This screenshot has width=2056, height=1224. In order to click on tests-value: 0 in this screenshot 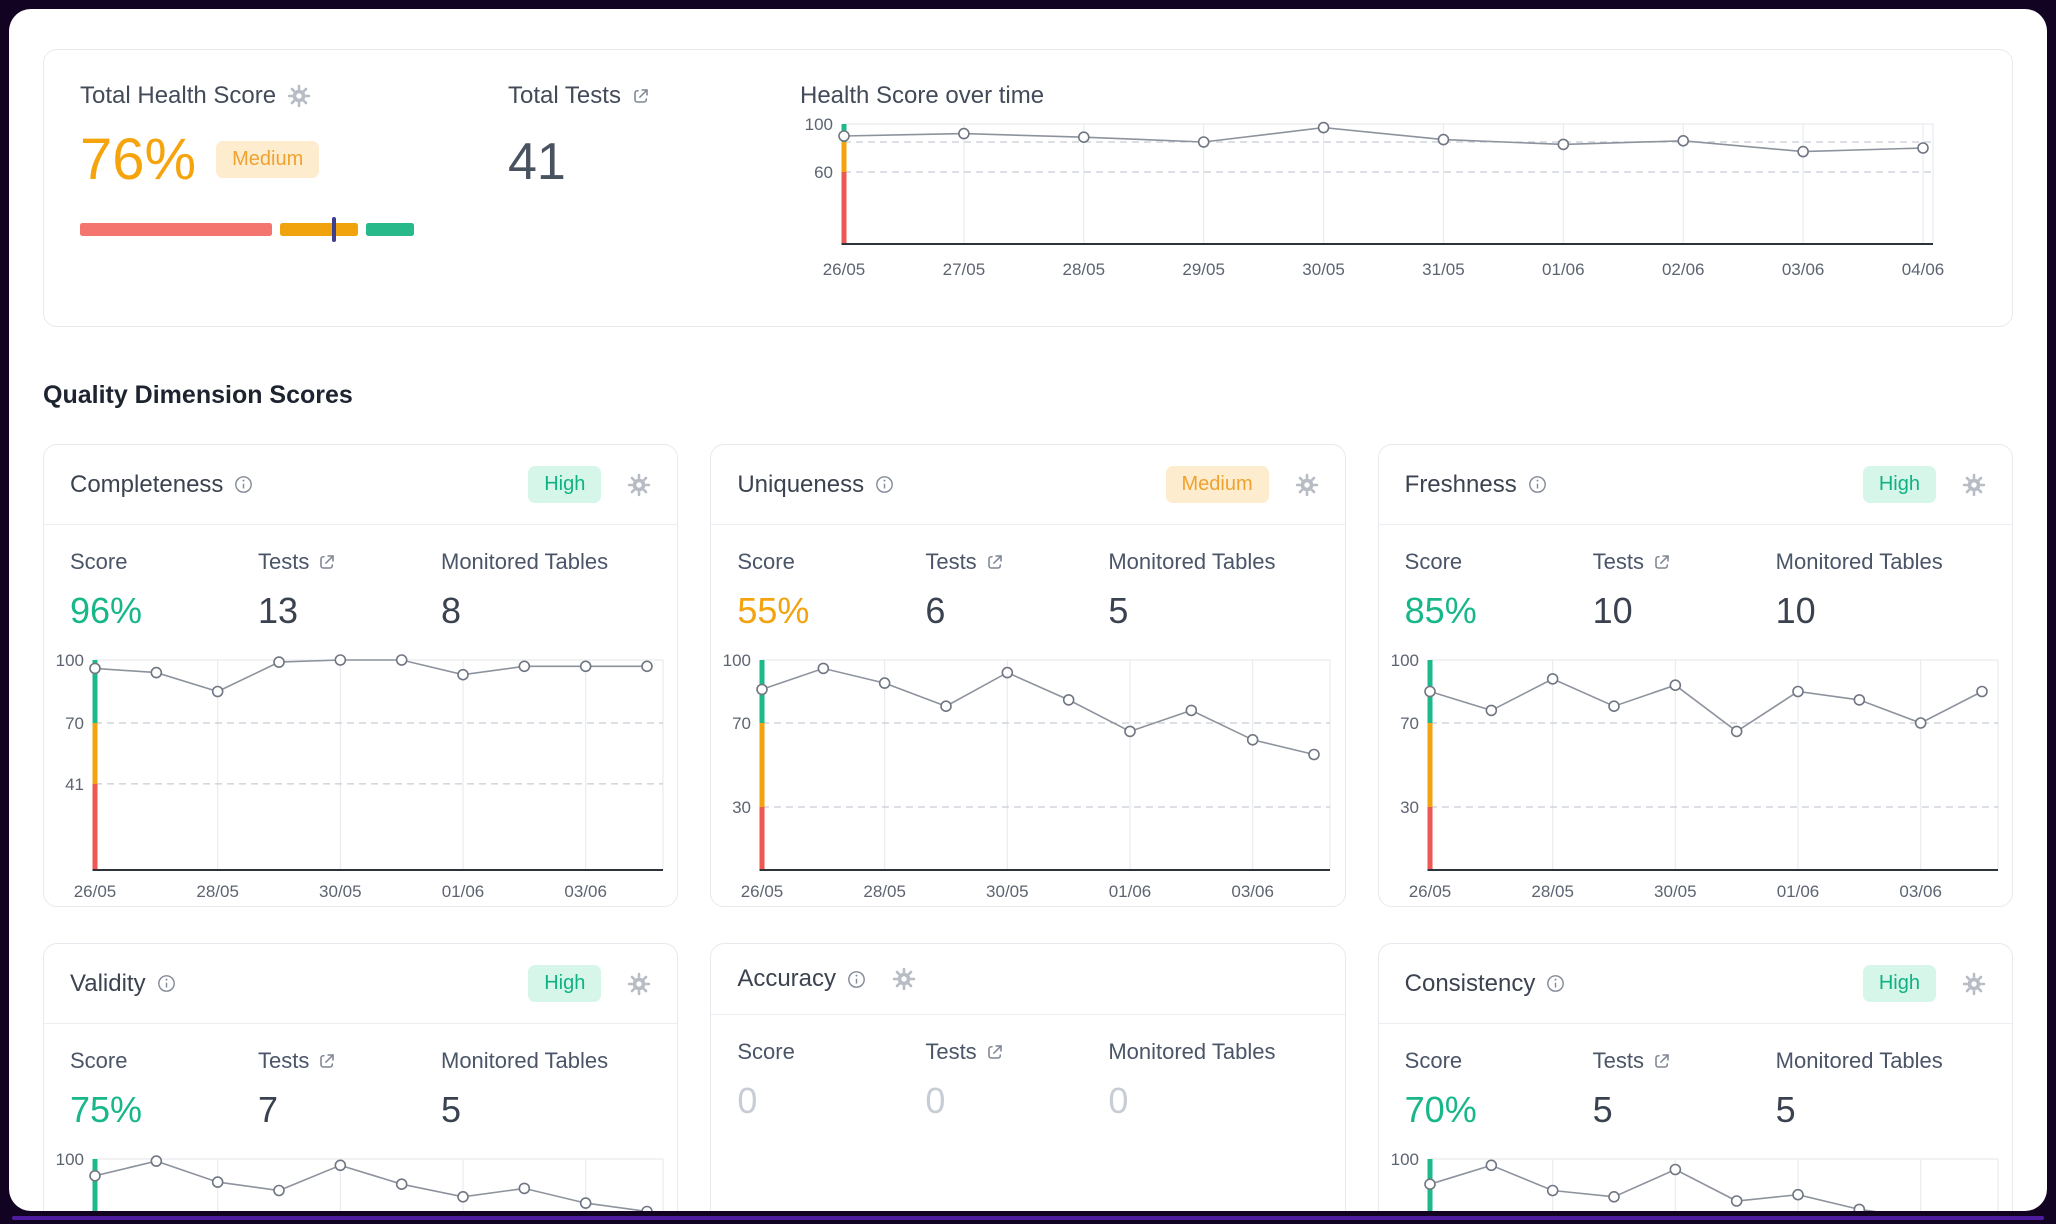, I will do `click(935, 1100)`.